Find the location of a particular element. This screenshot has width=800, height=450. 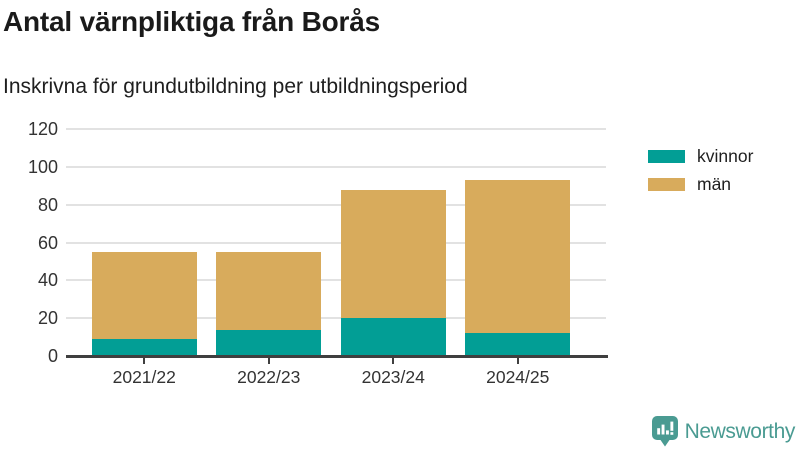

x-axis-line is located at coordinates (337, 356).